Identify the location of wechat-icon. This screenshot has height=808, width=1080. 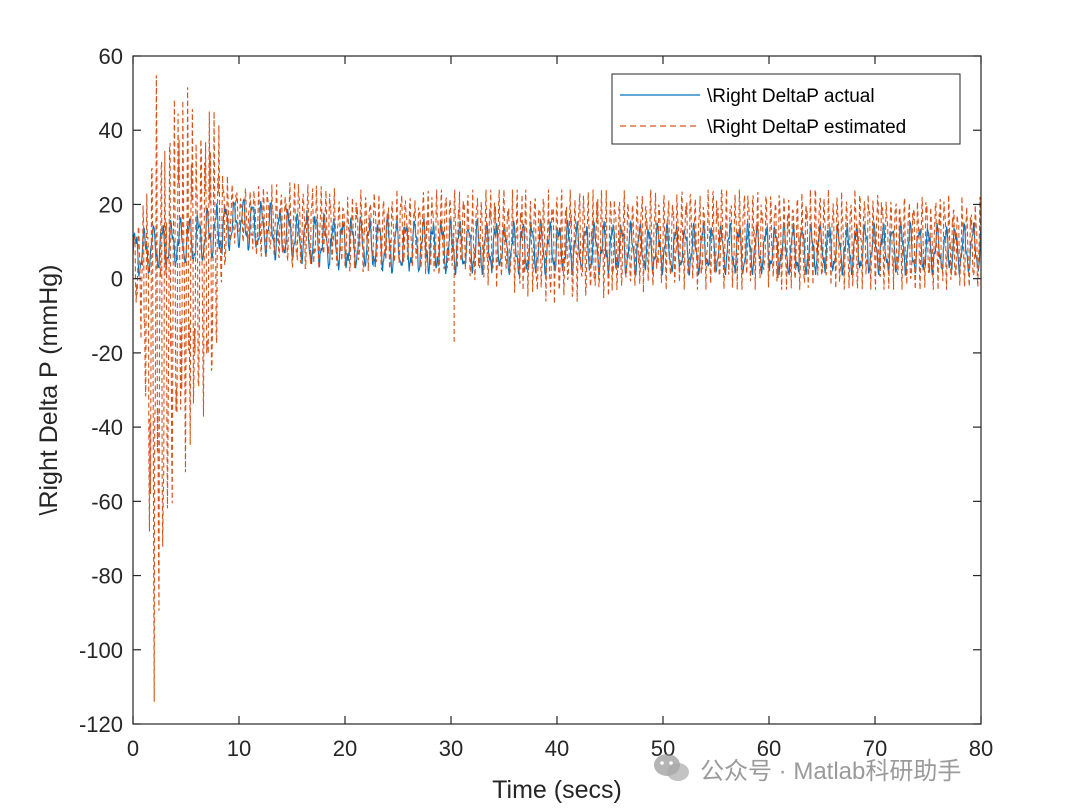
(671, 767).